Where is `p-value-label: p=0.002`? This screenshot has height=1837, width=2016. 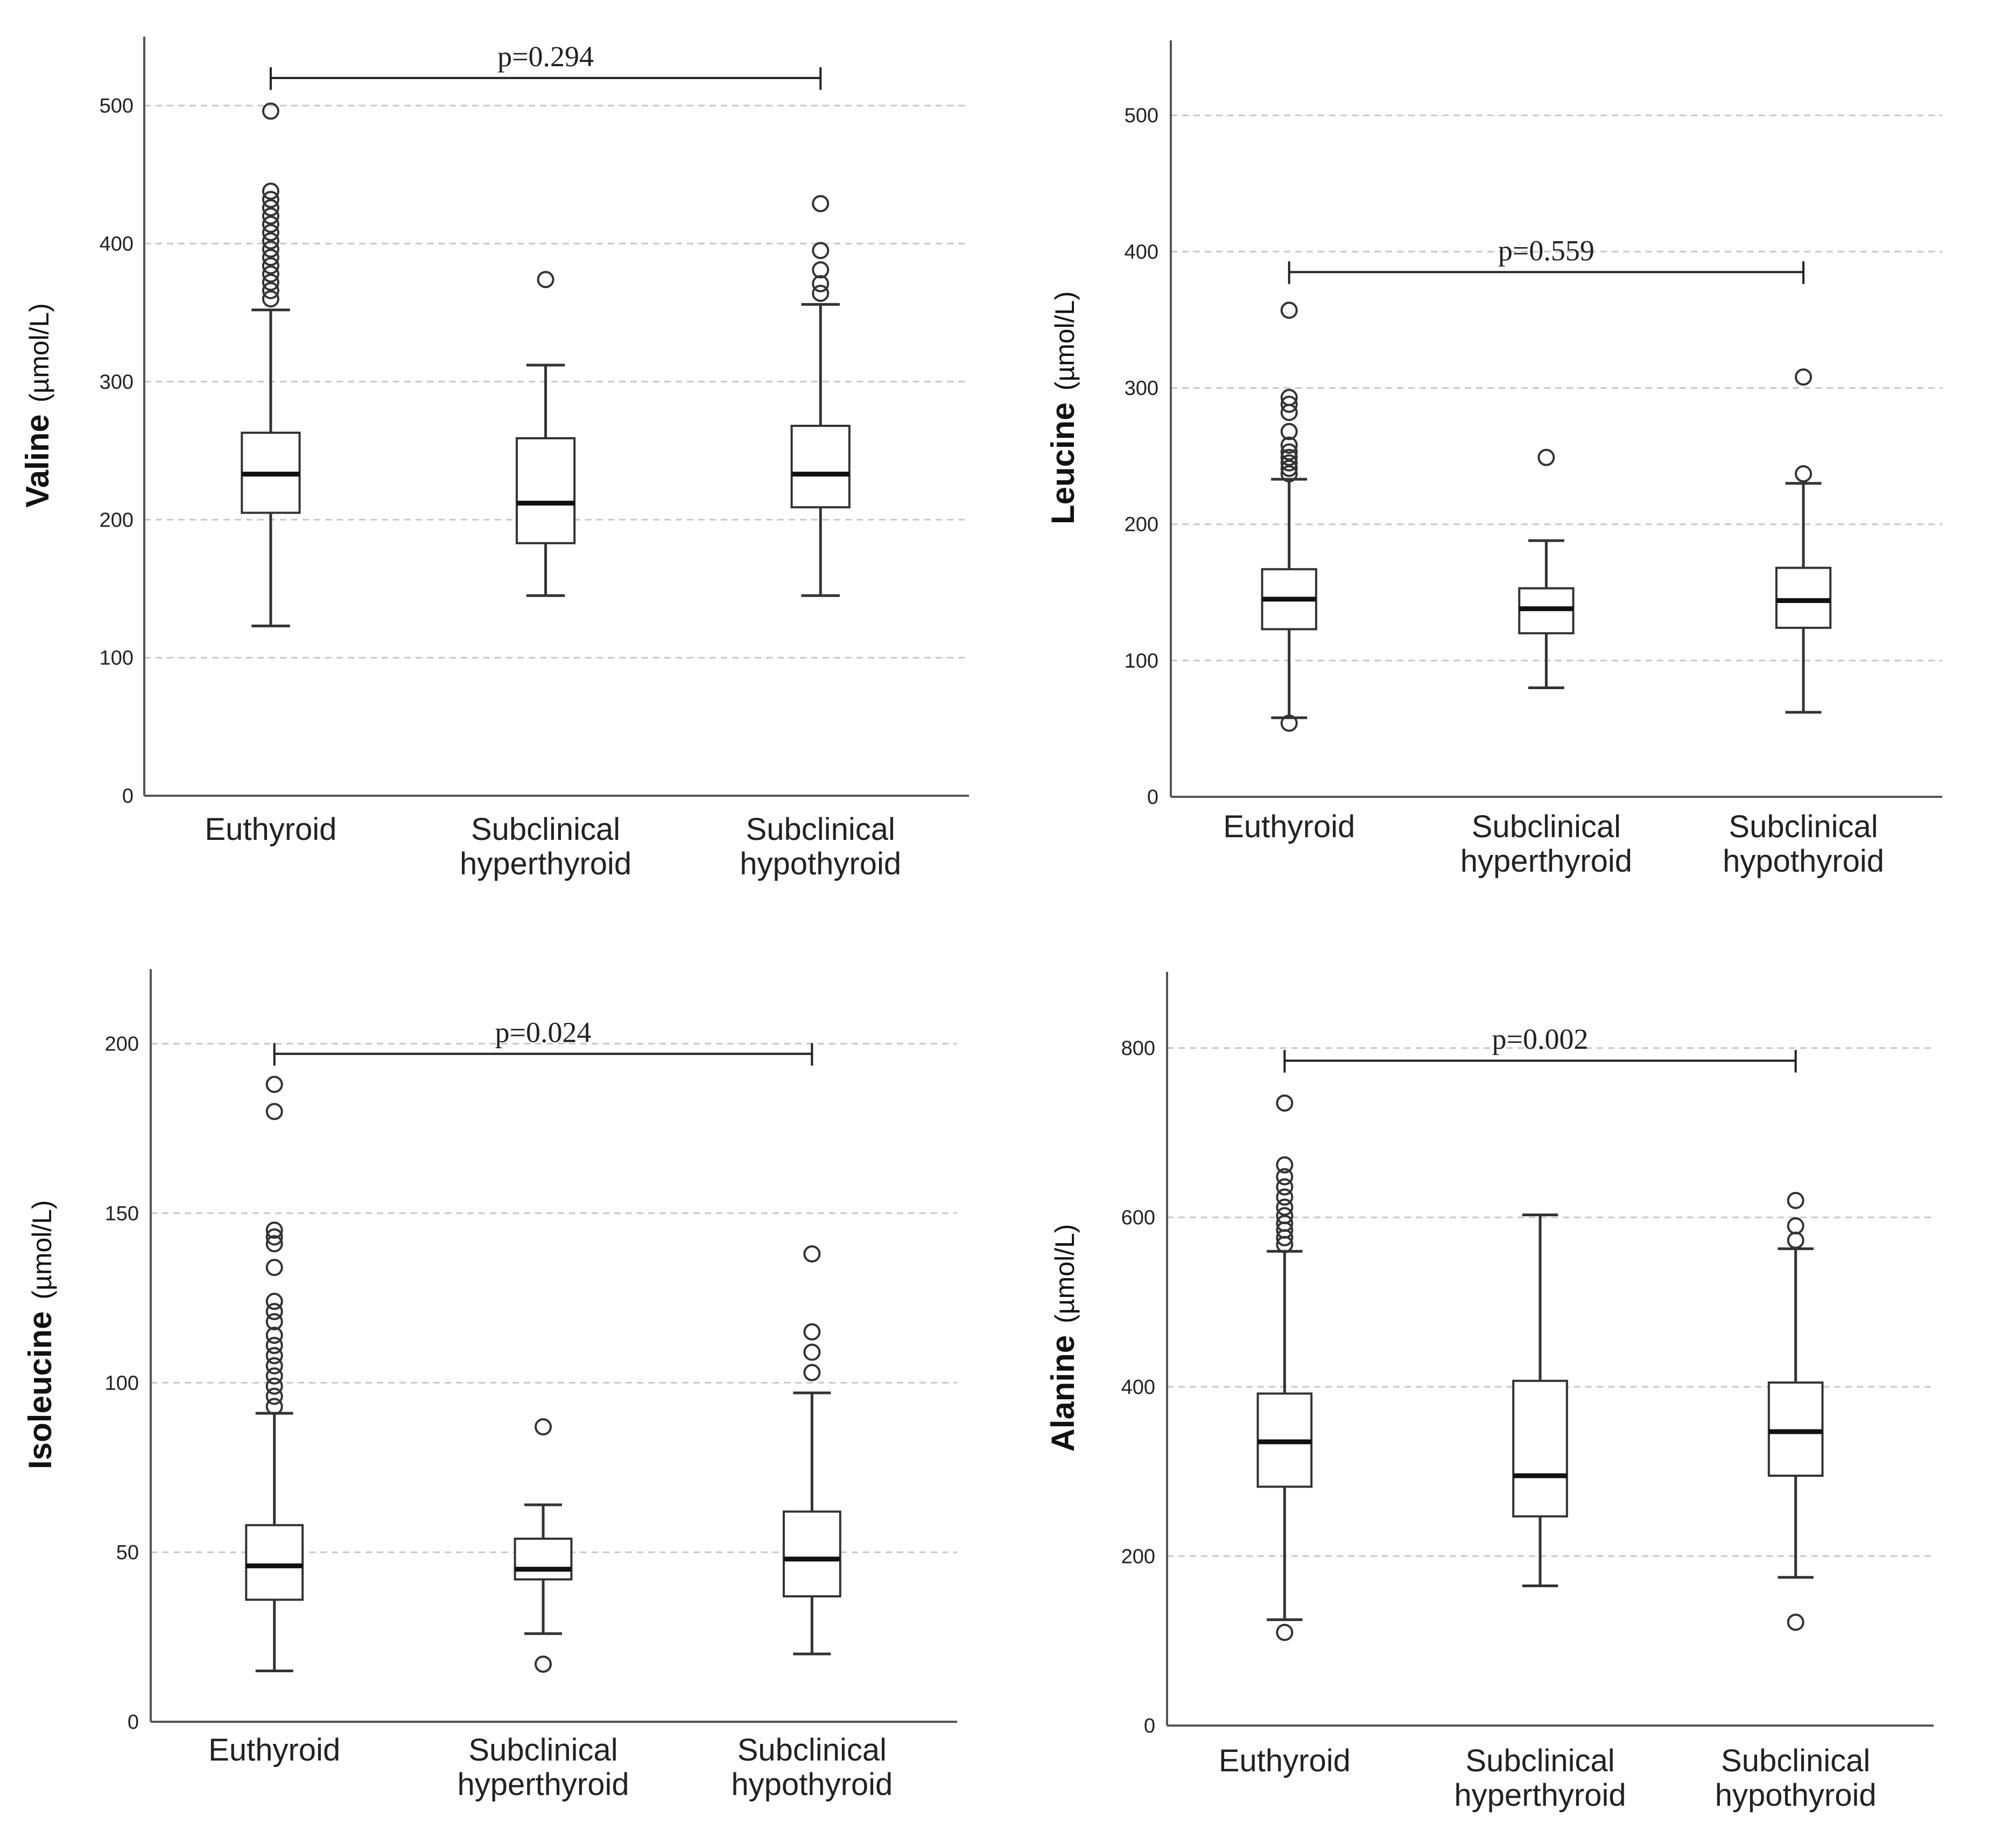
p-value-label: p=0.002 is located at coordinates (1540, 1039).